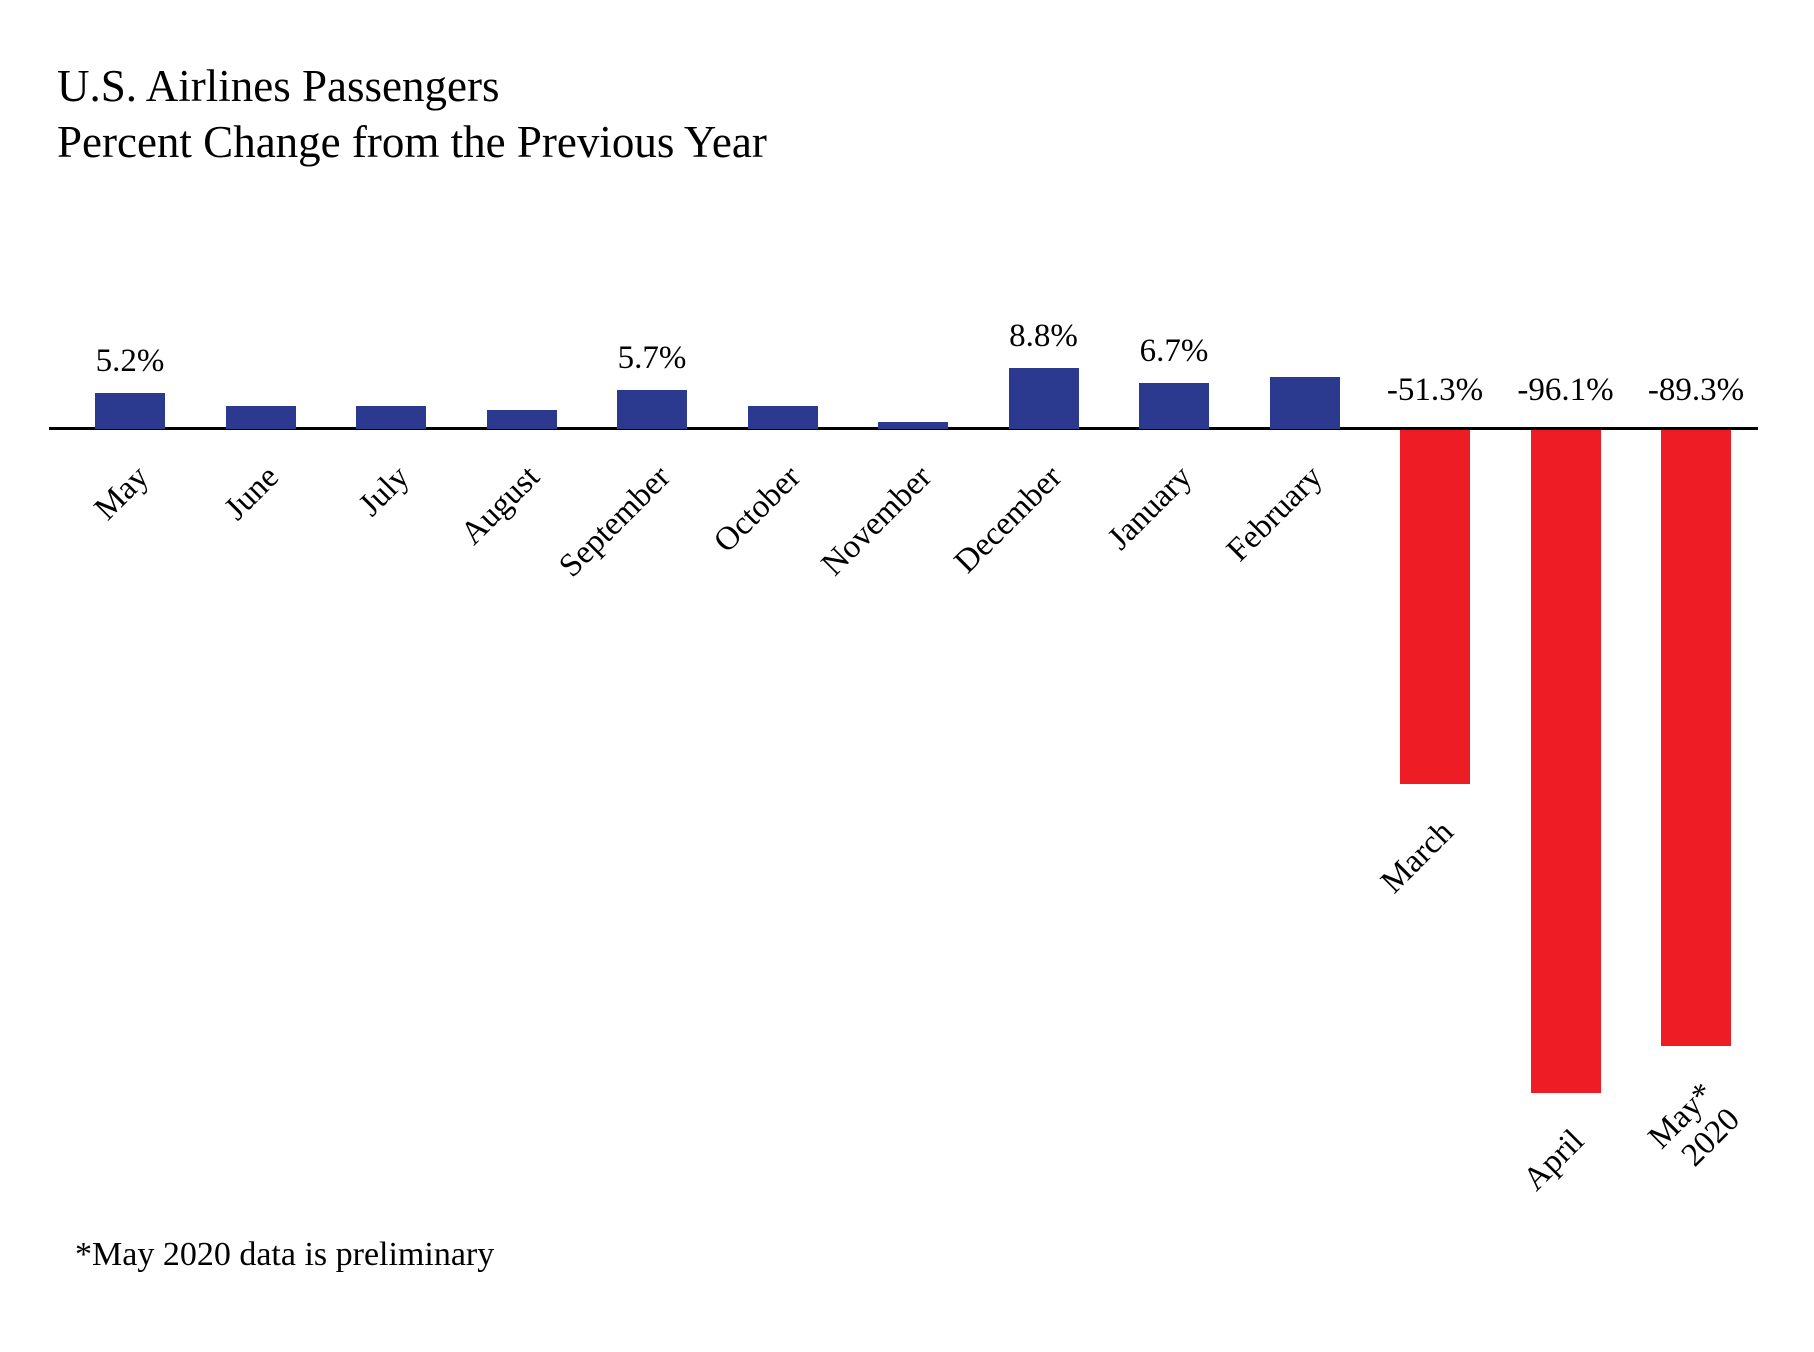 The image size is (1814, 1352). What do you see at coordinates (782, 417) in the screenshot?
I see `bar-october` at bounding box center [782, 417].